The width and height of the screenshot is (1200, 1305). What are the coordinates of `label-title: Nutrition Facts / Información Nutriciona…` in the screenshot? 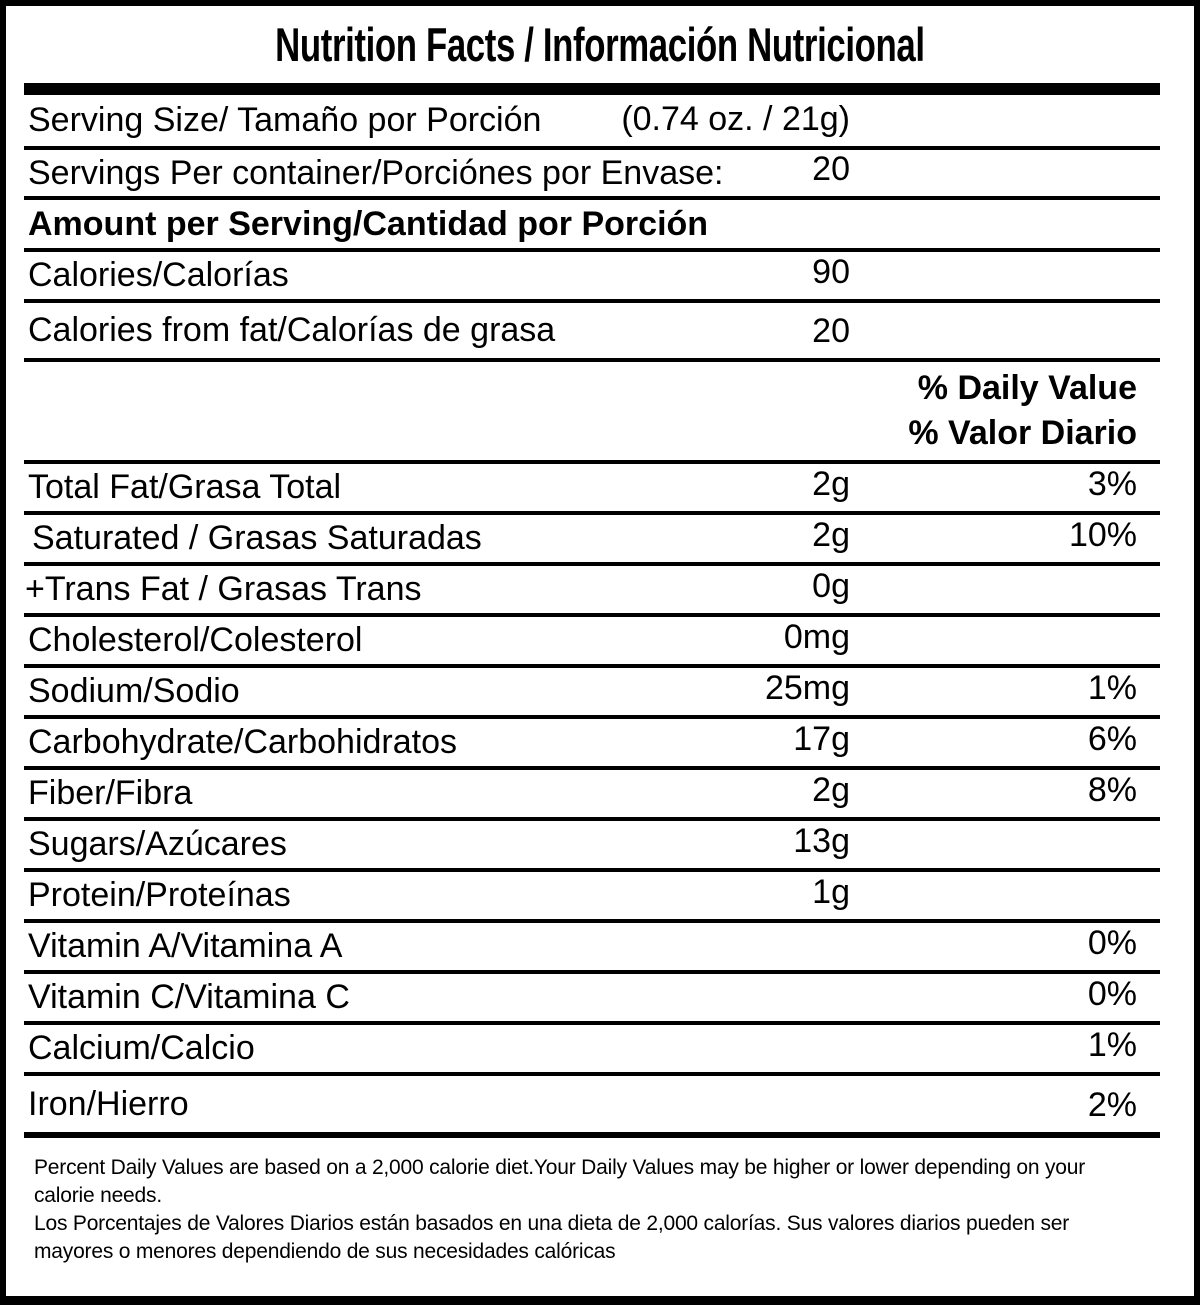 It's located at (600, 44).